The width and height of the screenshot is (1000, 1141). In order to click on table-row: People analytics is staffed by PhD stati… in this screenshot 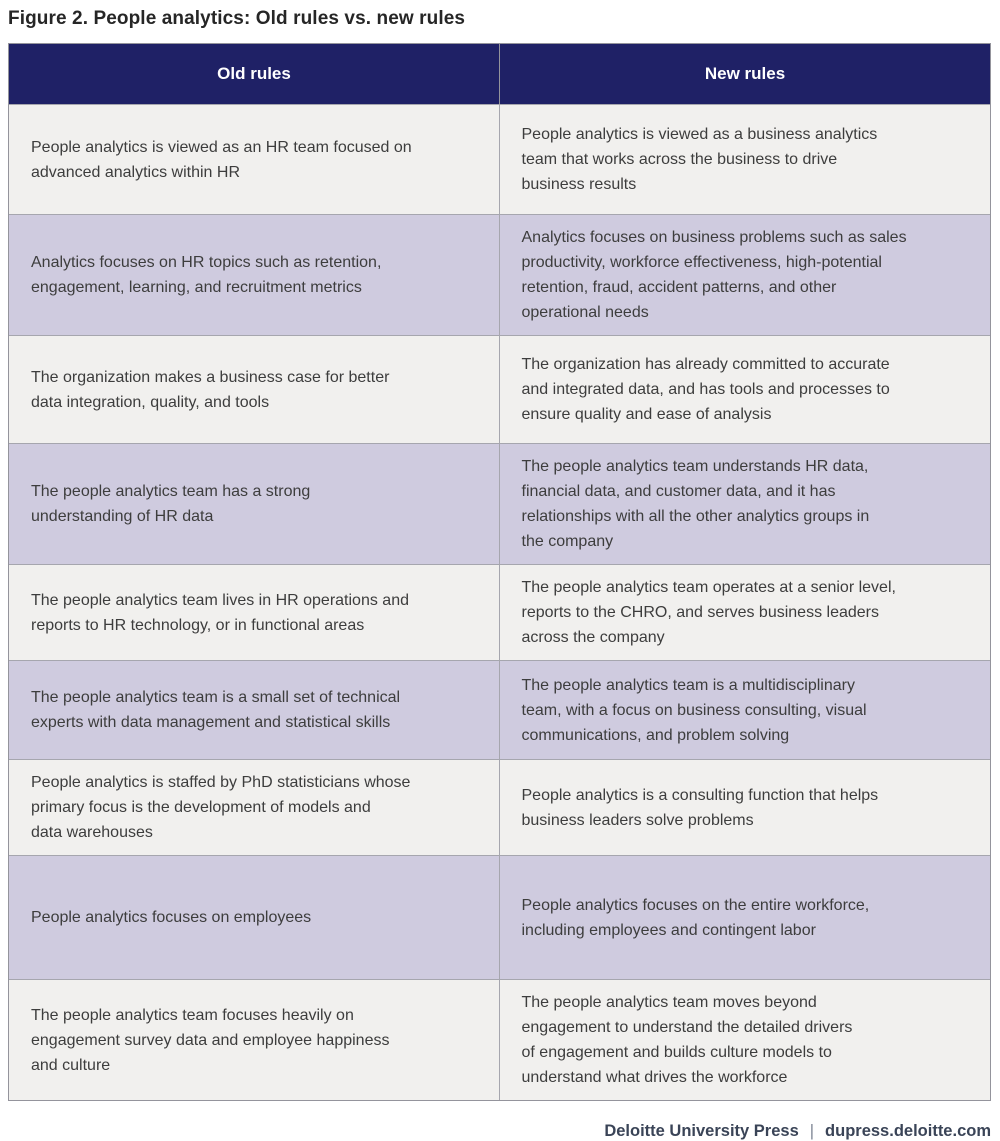, I will do `click(499, 807)`.